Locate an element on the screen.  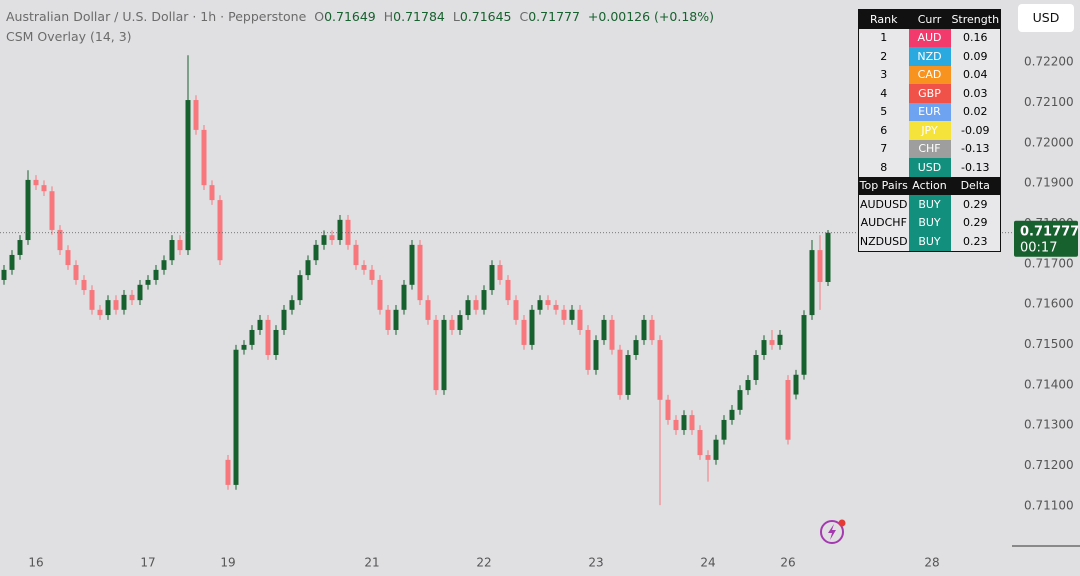
table-row: 1 AUD 0.16 is located at coordinates (930, 37).